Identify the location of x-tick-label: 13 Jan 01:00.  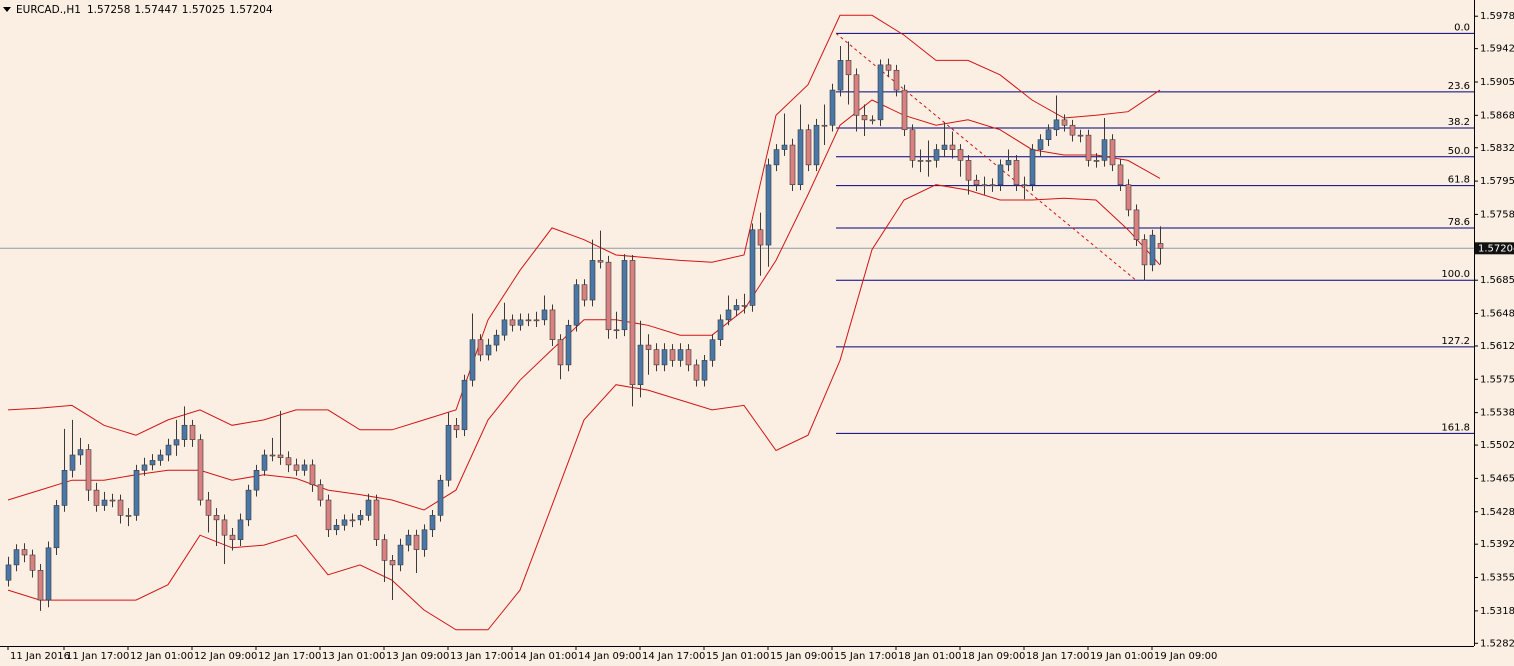
(353, 656).